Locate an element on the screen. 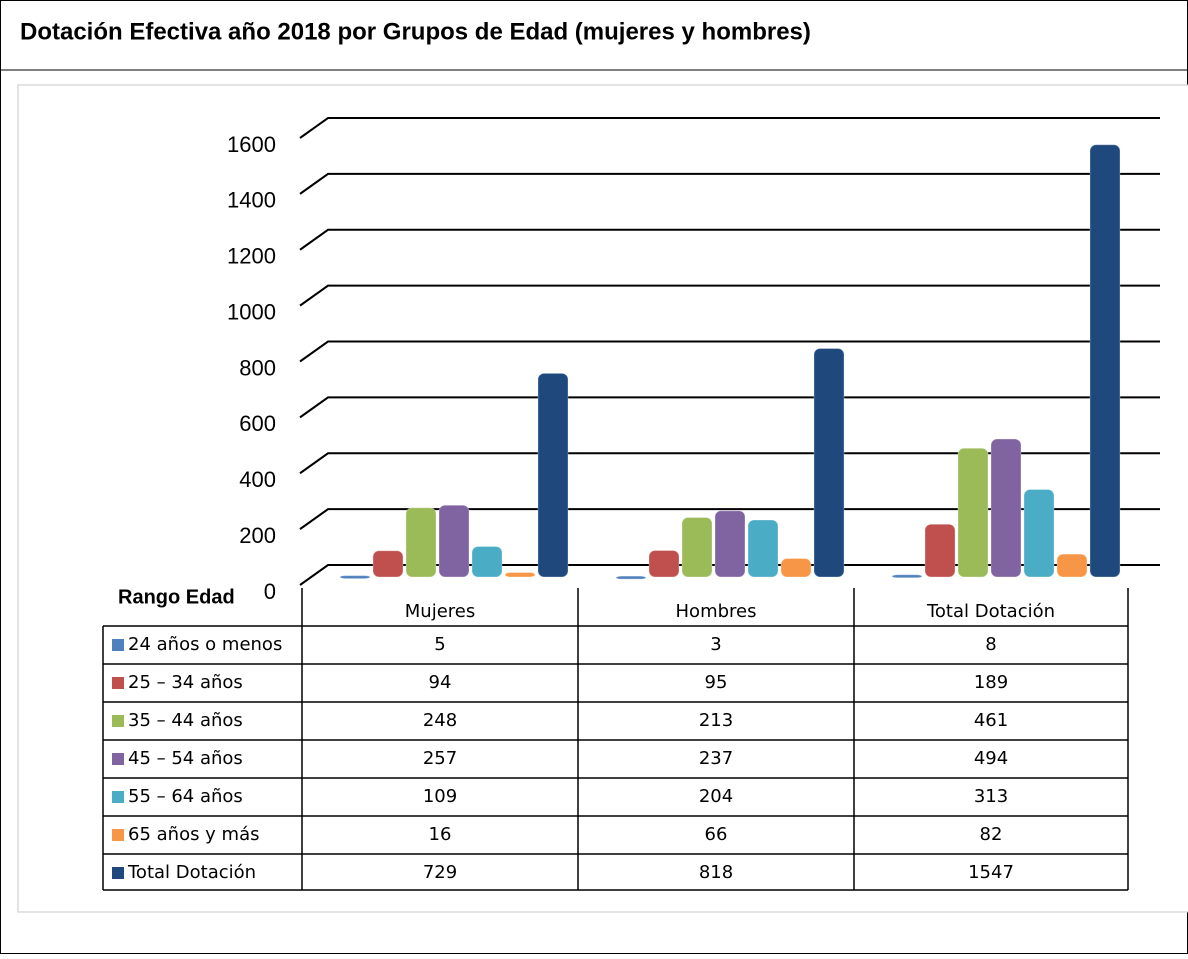  table-value: 204 is located at coordinates (716, 796).